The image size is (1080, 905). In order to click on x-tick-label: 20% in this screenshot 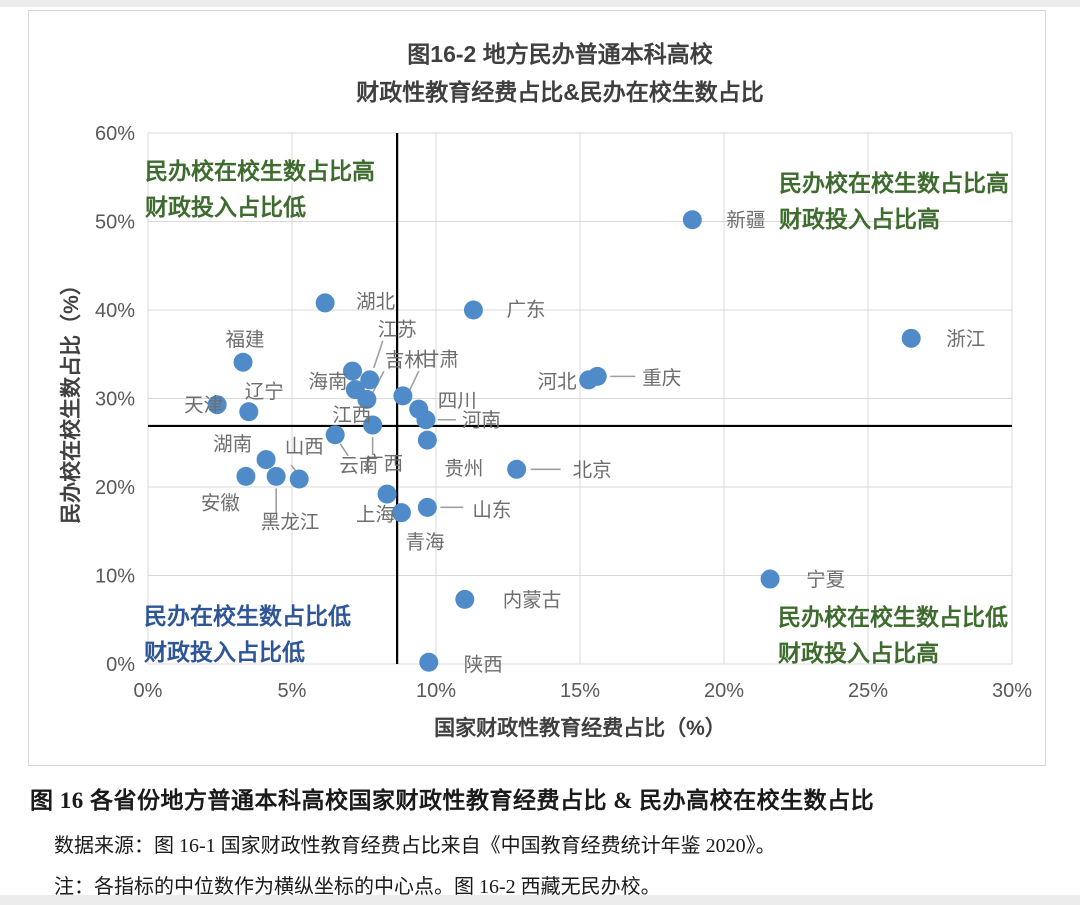, I will do `click(724, 691)`.